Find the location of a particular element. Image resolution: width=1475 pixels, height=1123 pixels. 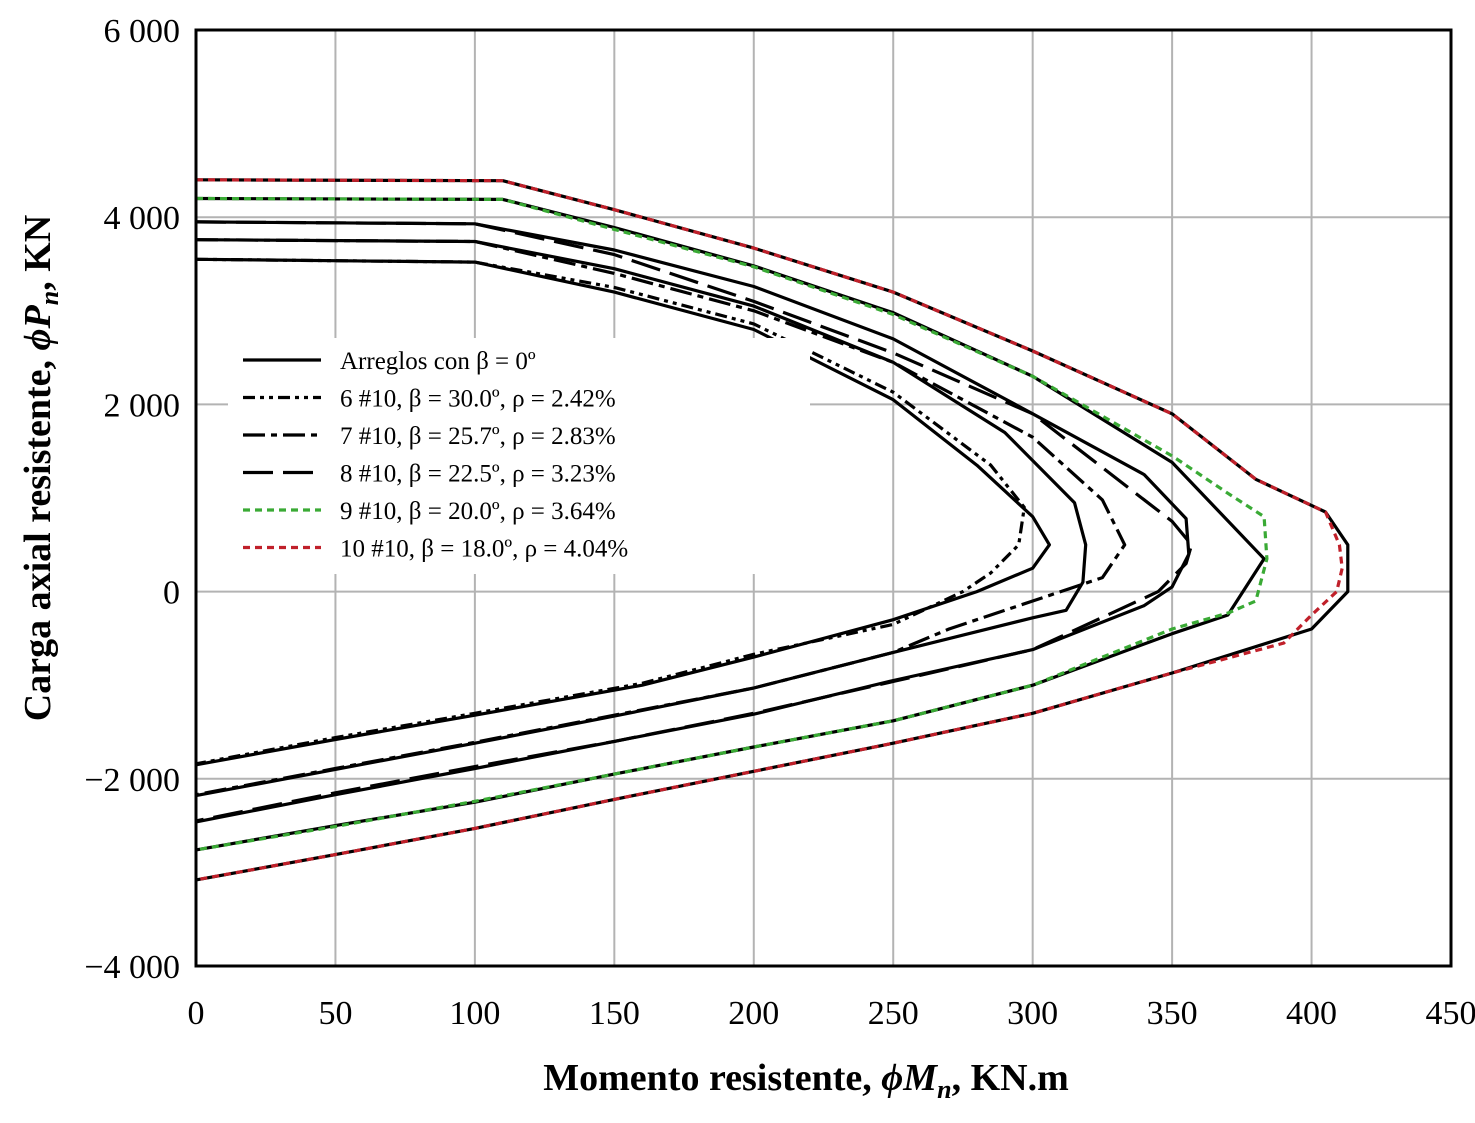

x-tick-label: 250 is located at coordinates (893, 1013).